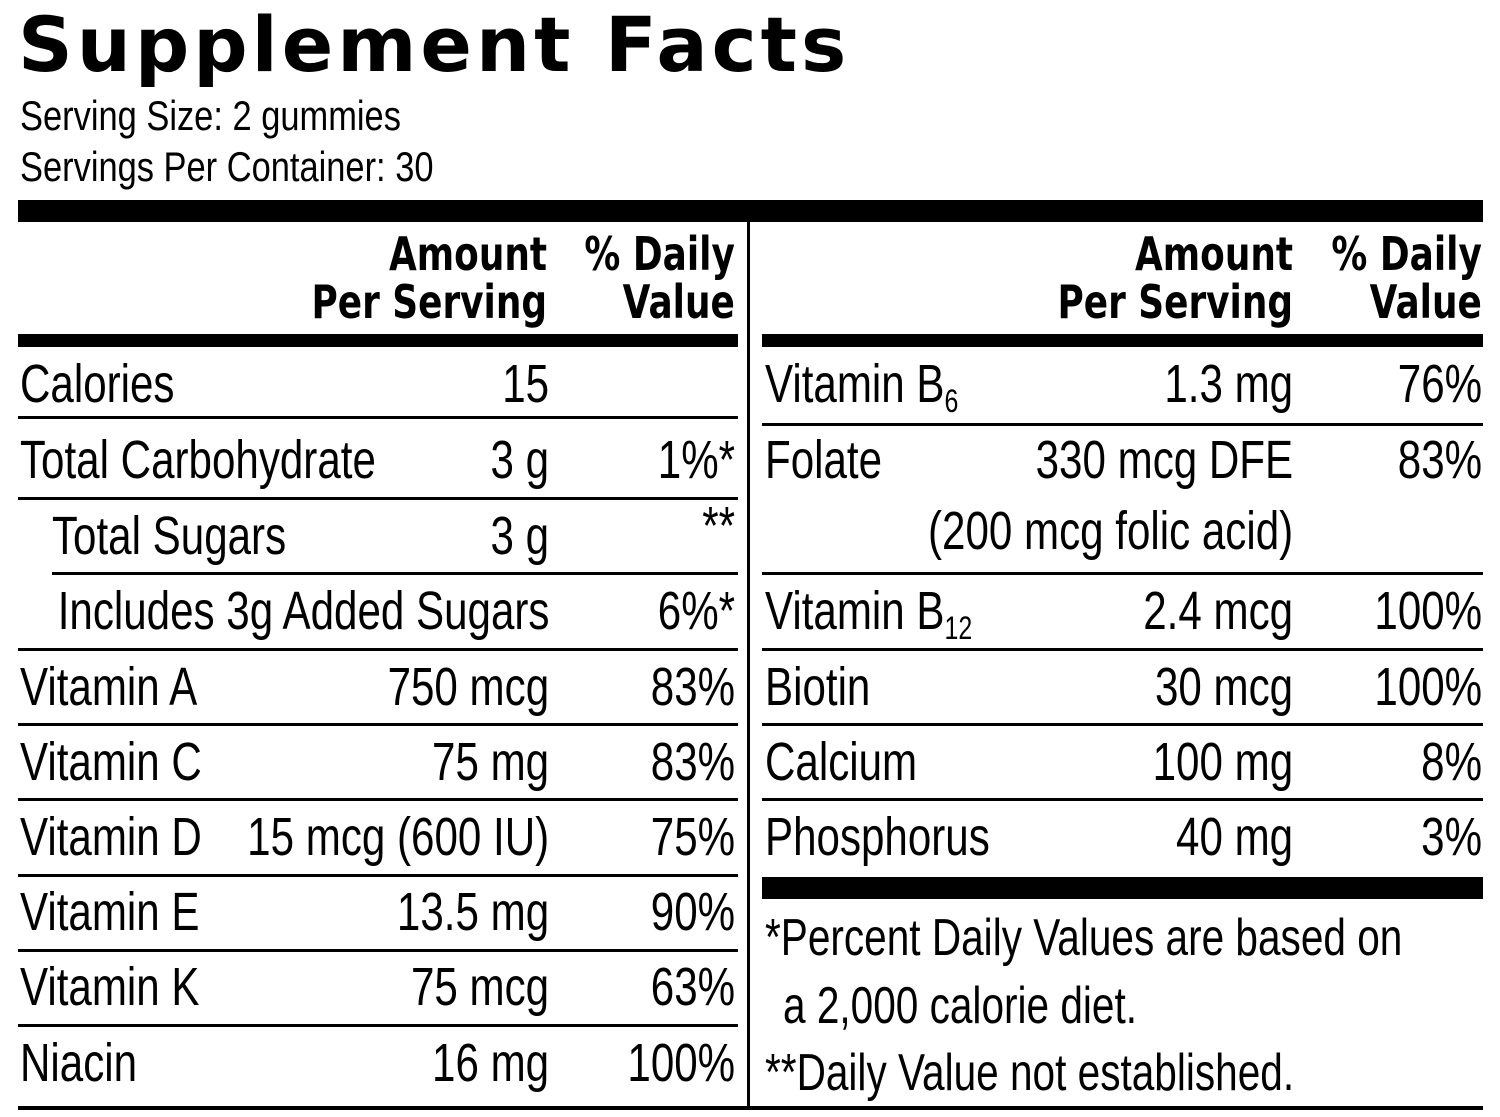 This screenshot has width=1500, height=1117. Describe the element at coordinates (818, 687) in the screenshot. I see `nutrient-name-biotin: Biotin` at that location.